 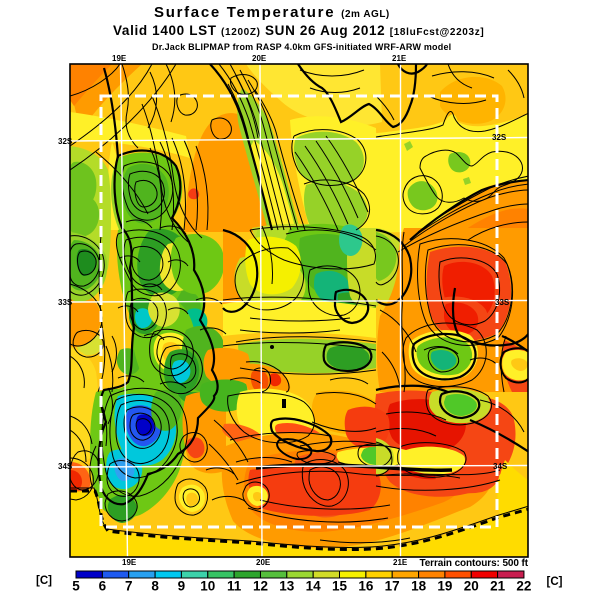 I want to click on svg-text: 19, so click(x=444, y=586).